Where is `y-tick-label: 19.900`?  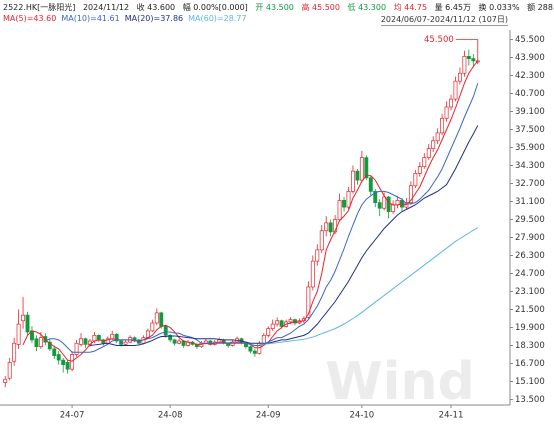
y-tick-label: 19.900 is located at coordinates (530, 328).